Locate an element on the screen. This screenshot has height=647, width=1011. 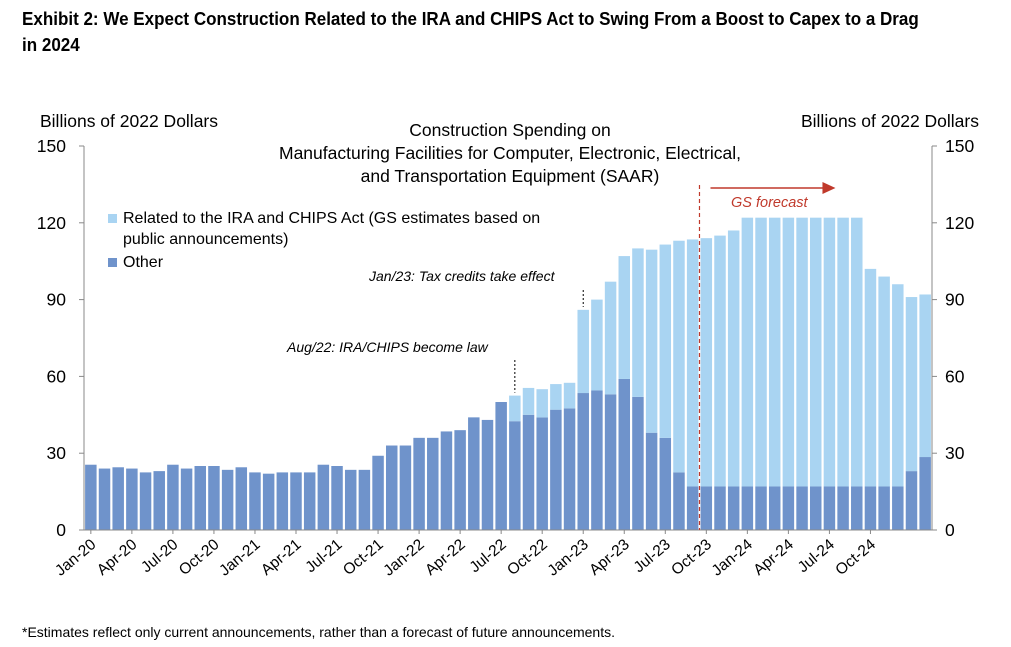
x-tick-label: Oct-23 is located at coordinates (691, 557).